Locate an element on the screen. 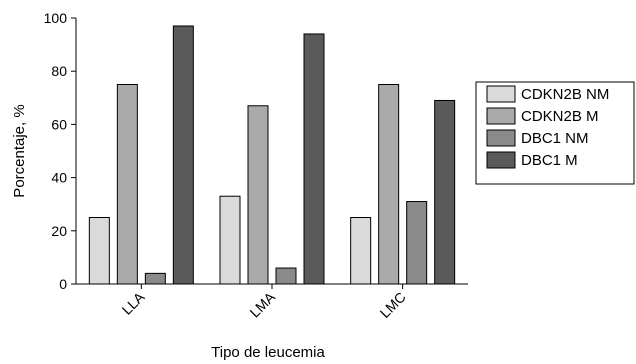 The width and height of the screenshot is (636, 364). x-tick-label: LMC is located at coordinates (393, 305).